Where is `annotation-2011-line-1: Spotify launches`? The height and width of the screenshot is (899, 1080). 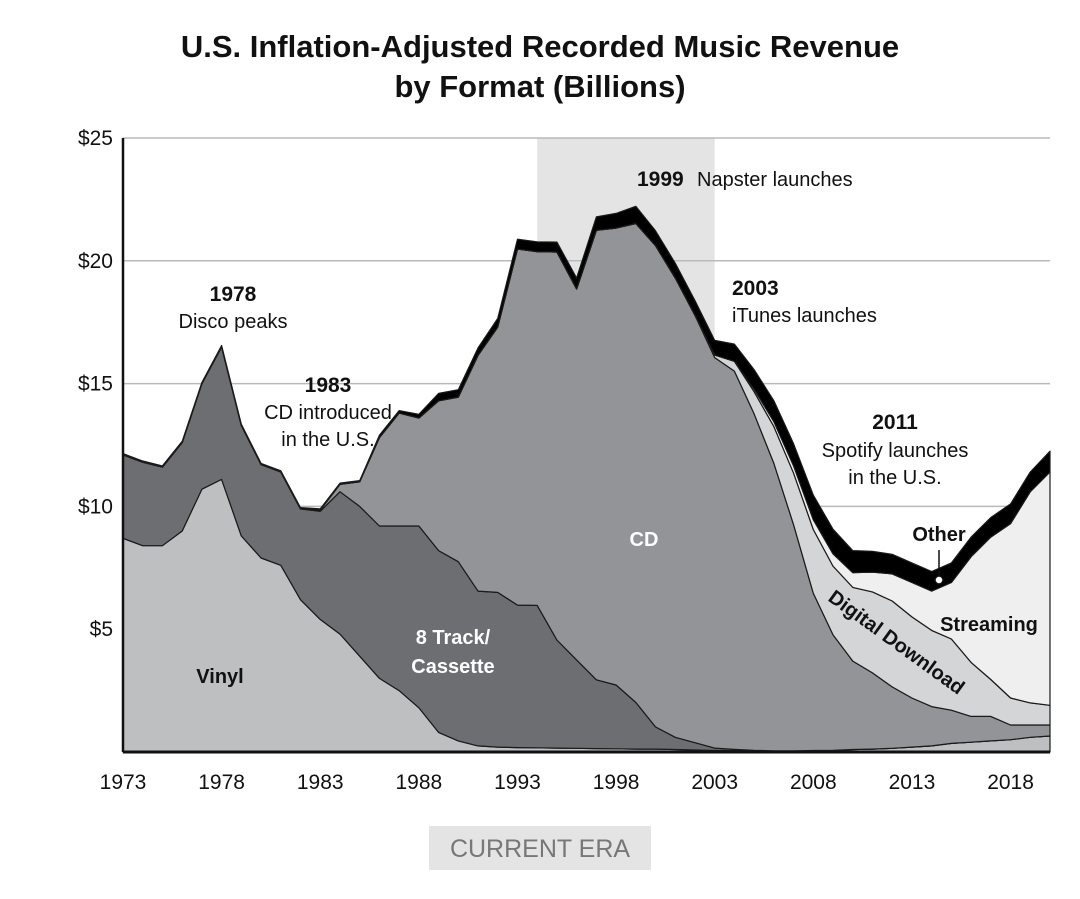 annotation-2011-line-1: Spotify launches is located at coordinates (895, 451).